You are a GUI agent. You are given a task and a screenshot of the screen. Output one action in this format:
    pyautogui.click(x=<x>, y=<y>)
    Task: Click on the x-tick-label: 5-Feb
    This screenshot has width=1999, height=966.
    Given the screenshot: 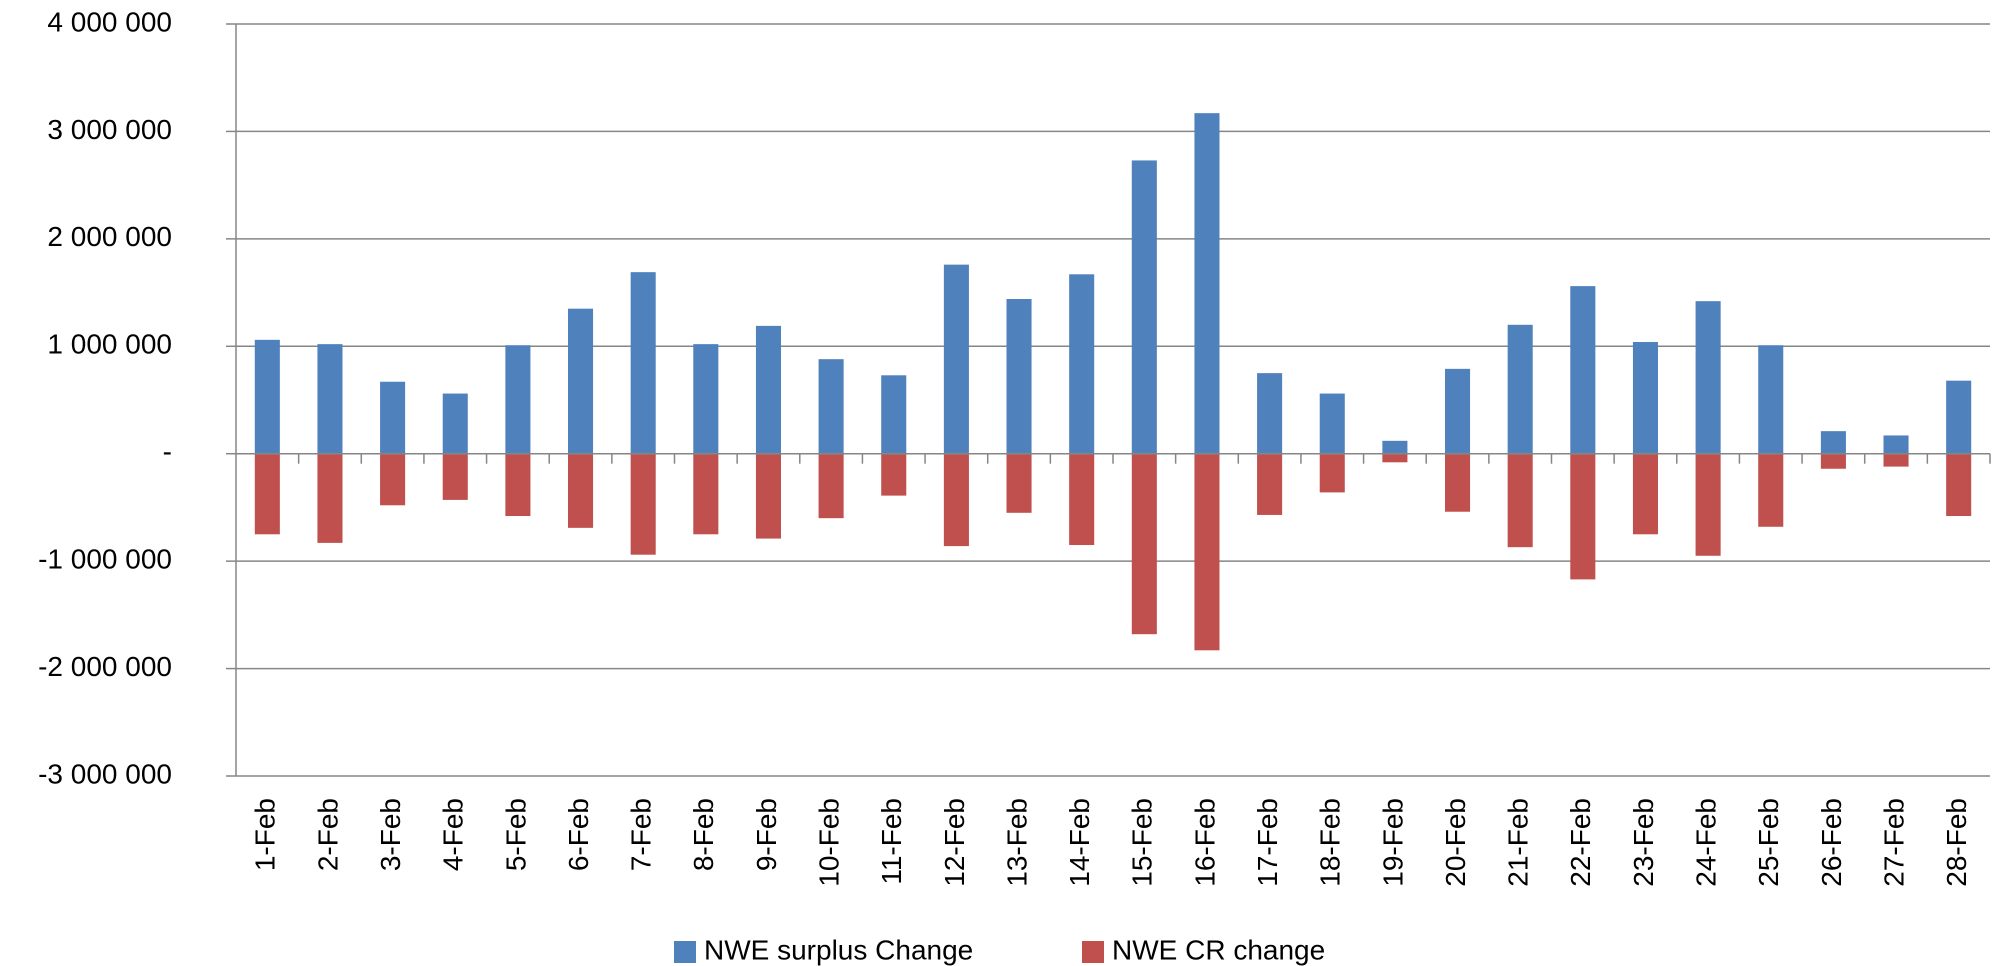 What is the action you would take?
    pyautogui.click(x=515, y=834)
    